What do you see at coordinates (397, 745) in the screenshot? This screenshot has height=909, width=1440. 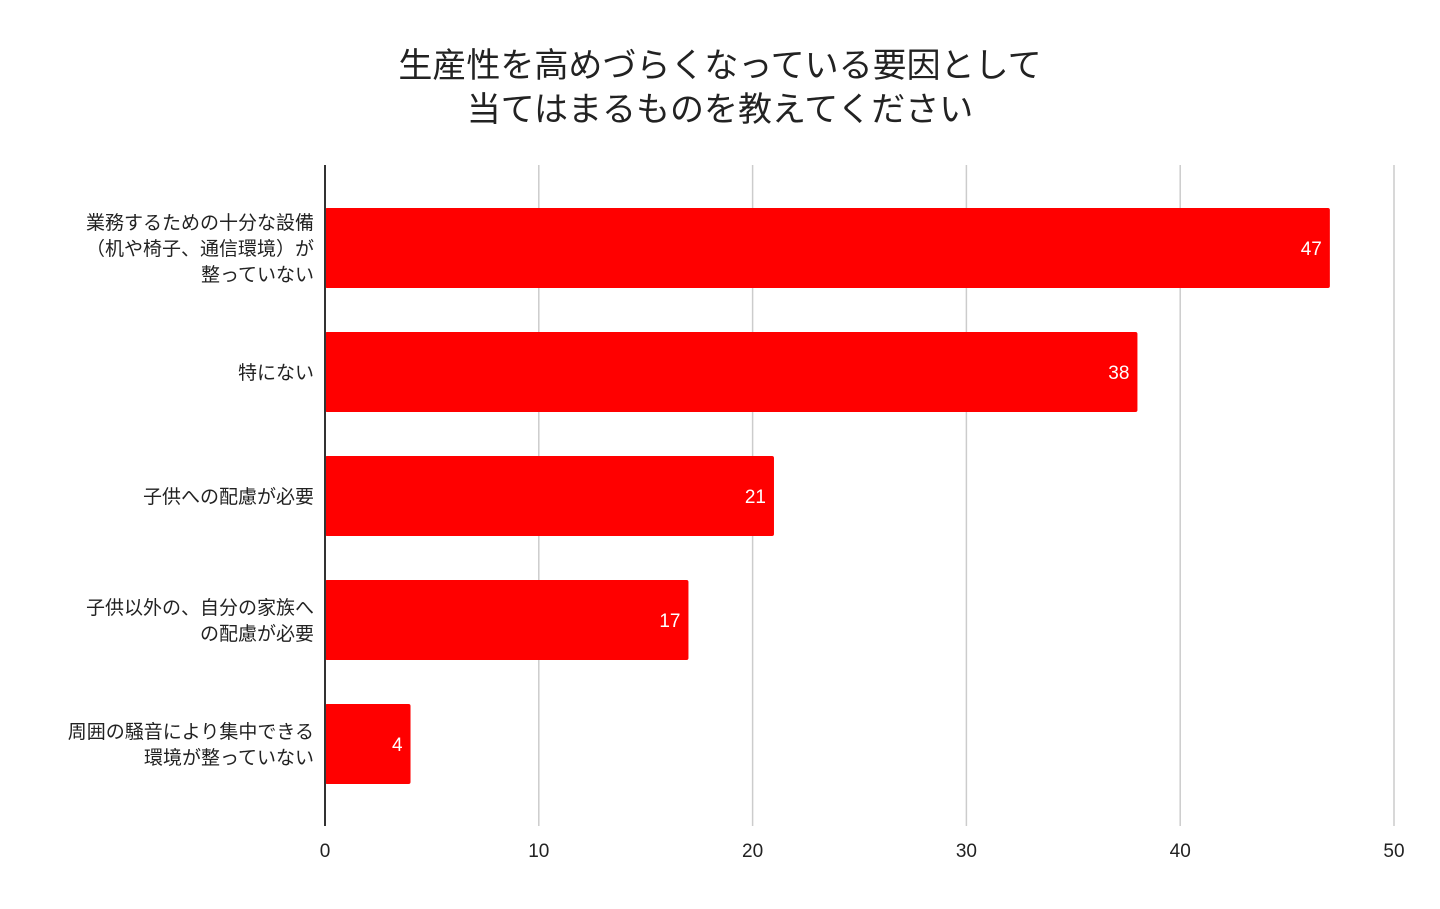 I see `data-label: 4` at bounding box center [397, 745].